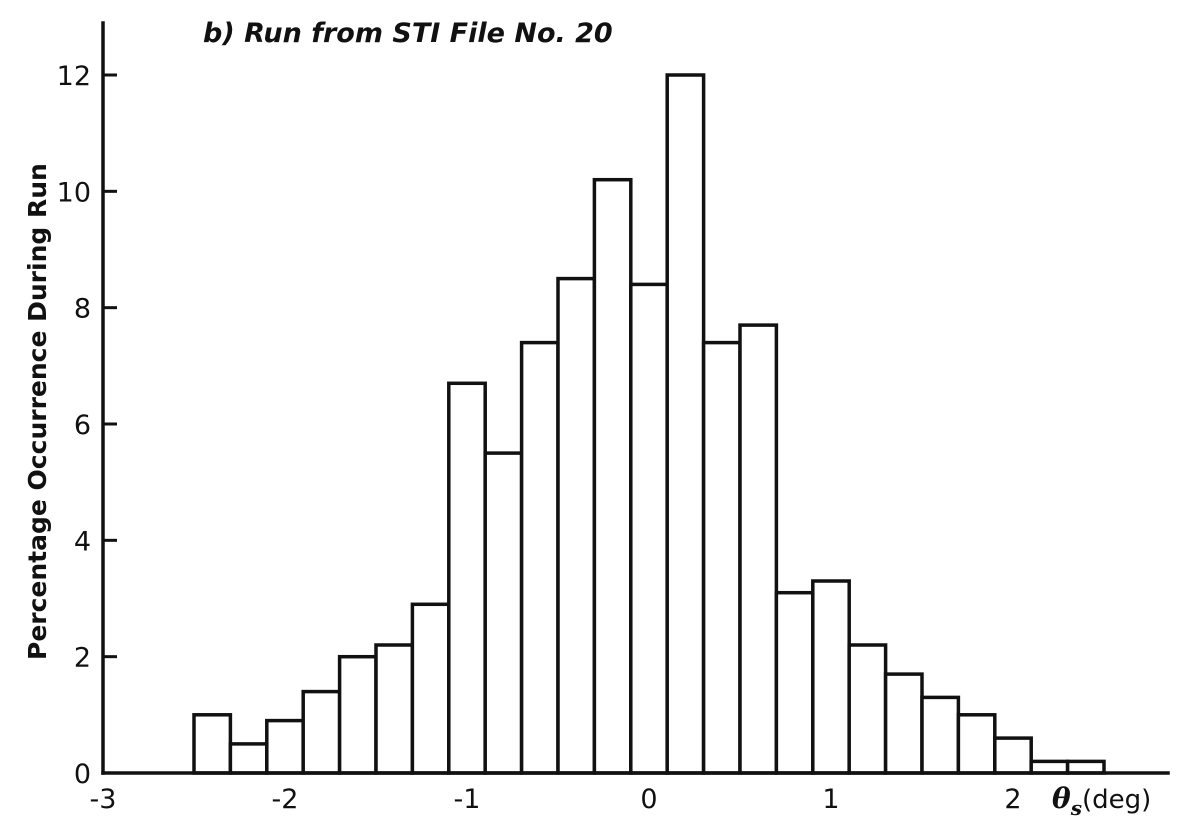 The width and height of the screenshot is (1177, 817). What do you see at coordinates (82, 541) in the screenshot?
I see `y-tick-label: 4` at bounding box center [82, 541].